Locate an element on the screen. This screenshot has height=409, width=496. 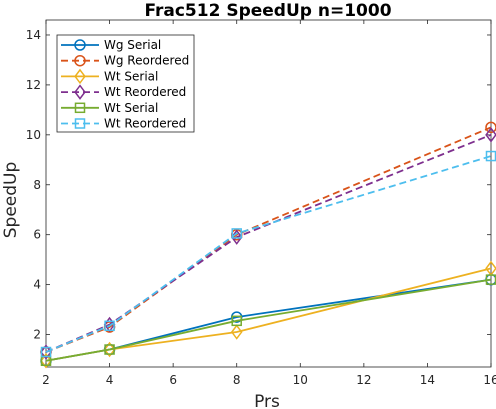
legend-entry: Wg Reordered is located at coordinates (125, 61).